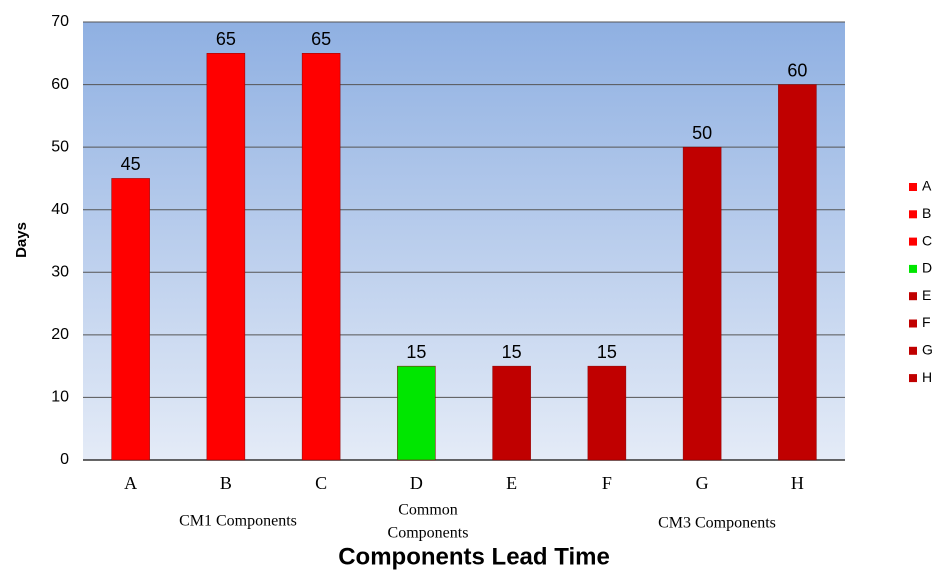 Image resolution: width=948 pixels, height=581 pixels. I want to click on chart-title: Components Lead Time, so click(474, 556).